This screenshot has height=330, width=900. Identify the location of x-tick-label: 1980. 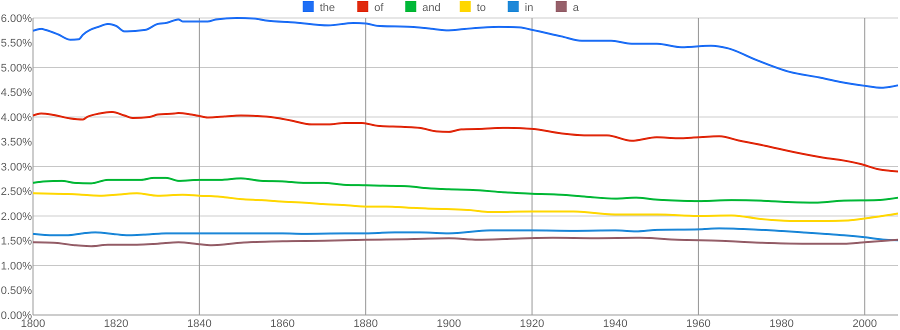
(781, 324).